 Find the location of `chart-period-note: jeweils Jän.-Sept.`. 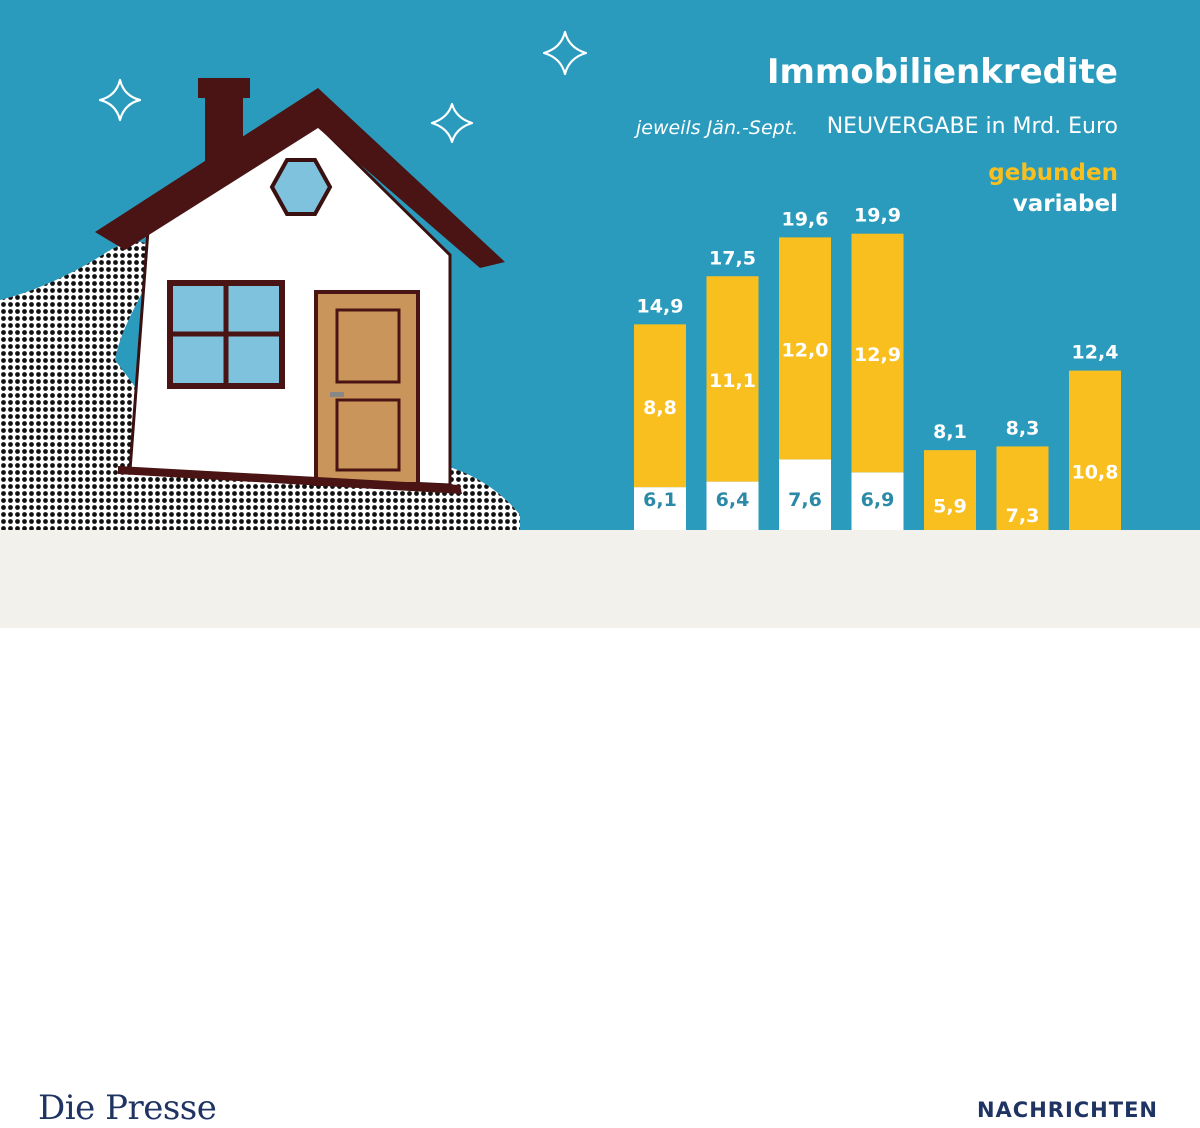

chart-period-note: jeweils Jän.-Sept. is located at coordinates (717, 128).